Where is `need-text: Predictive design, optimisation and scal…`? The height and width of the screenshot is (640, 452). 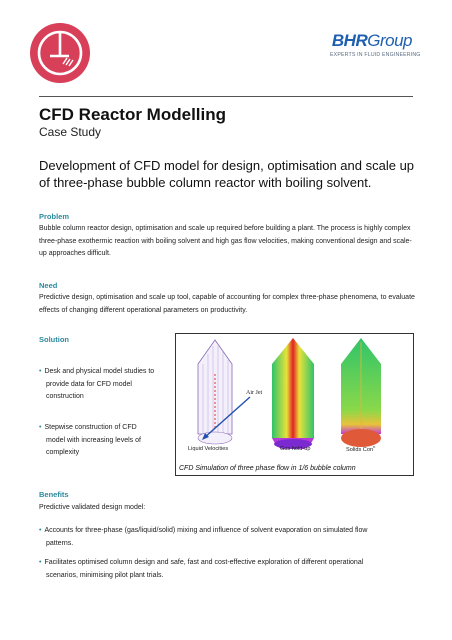 need-text: Predictive design, optimisation and scal… is located at coordinates (227, 304).